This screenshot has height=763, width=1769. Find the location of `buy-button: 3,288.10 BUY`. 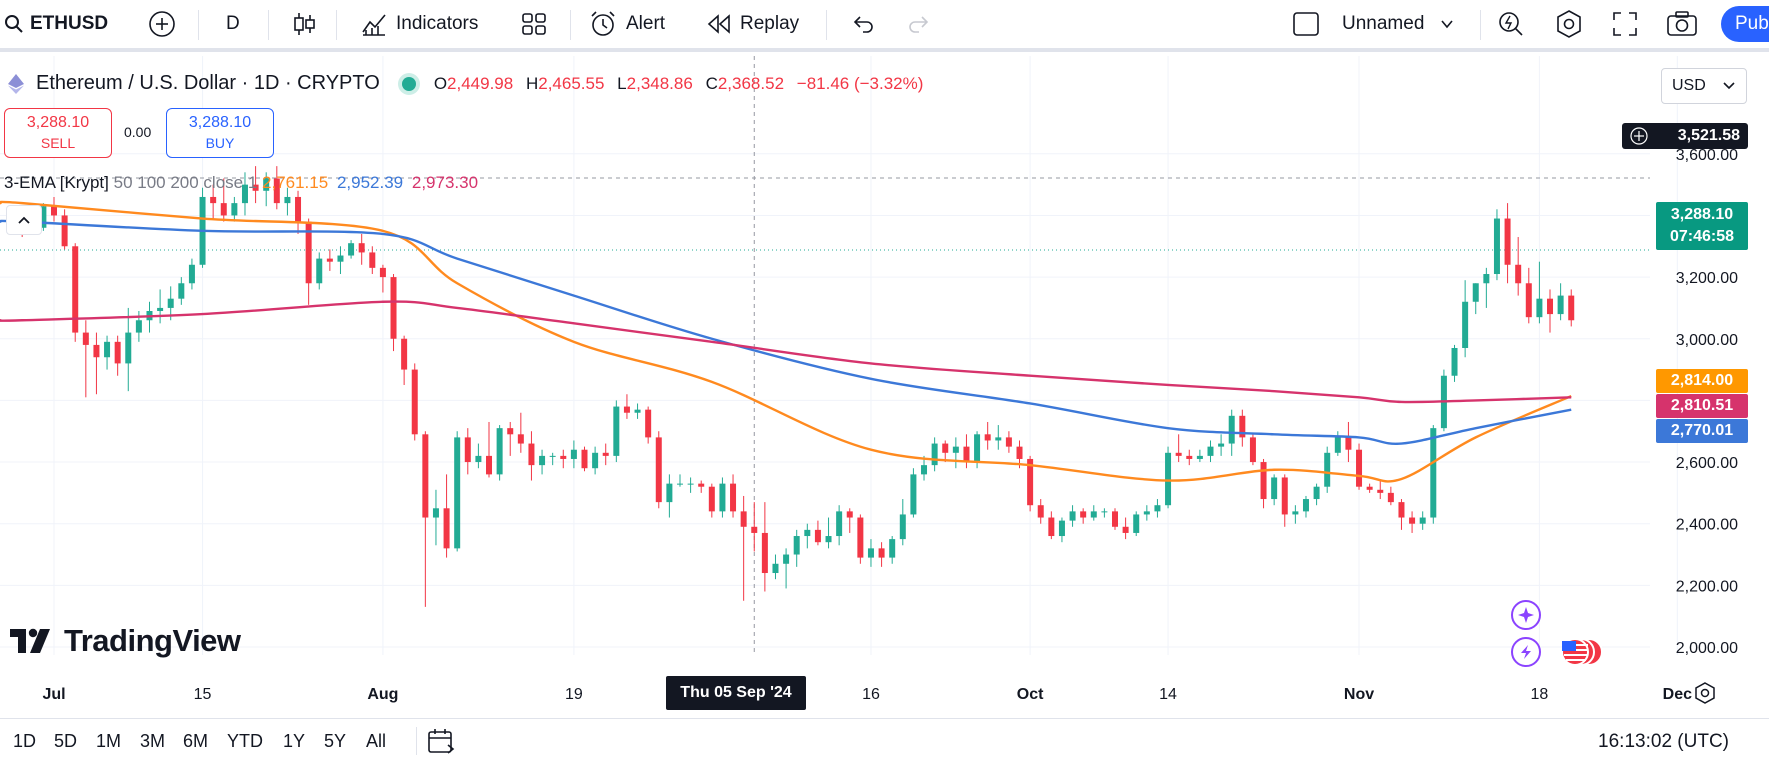

buy-button: 3,288.10 BUY is located at coordinates (220, 133).